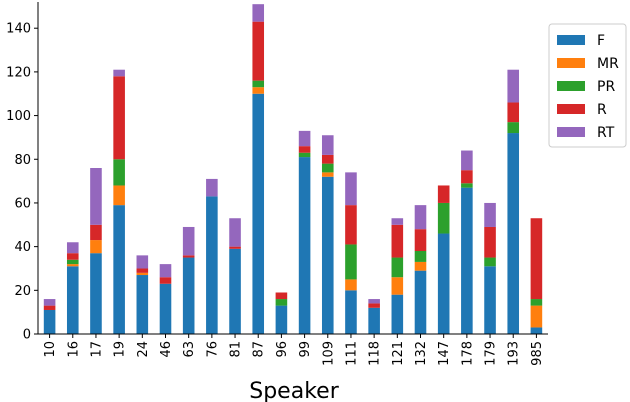 Image resolution: width=630 pixels, height=402 pixels. What do you see at coordinates (282, 349) in the screenshot?
I see `x-tick-label: 96` at bounding box center [282, 349].